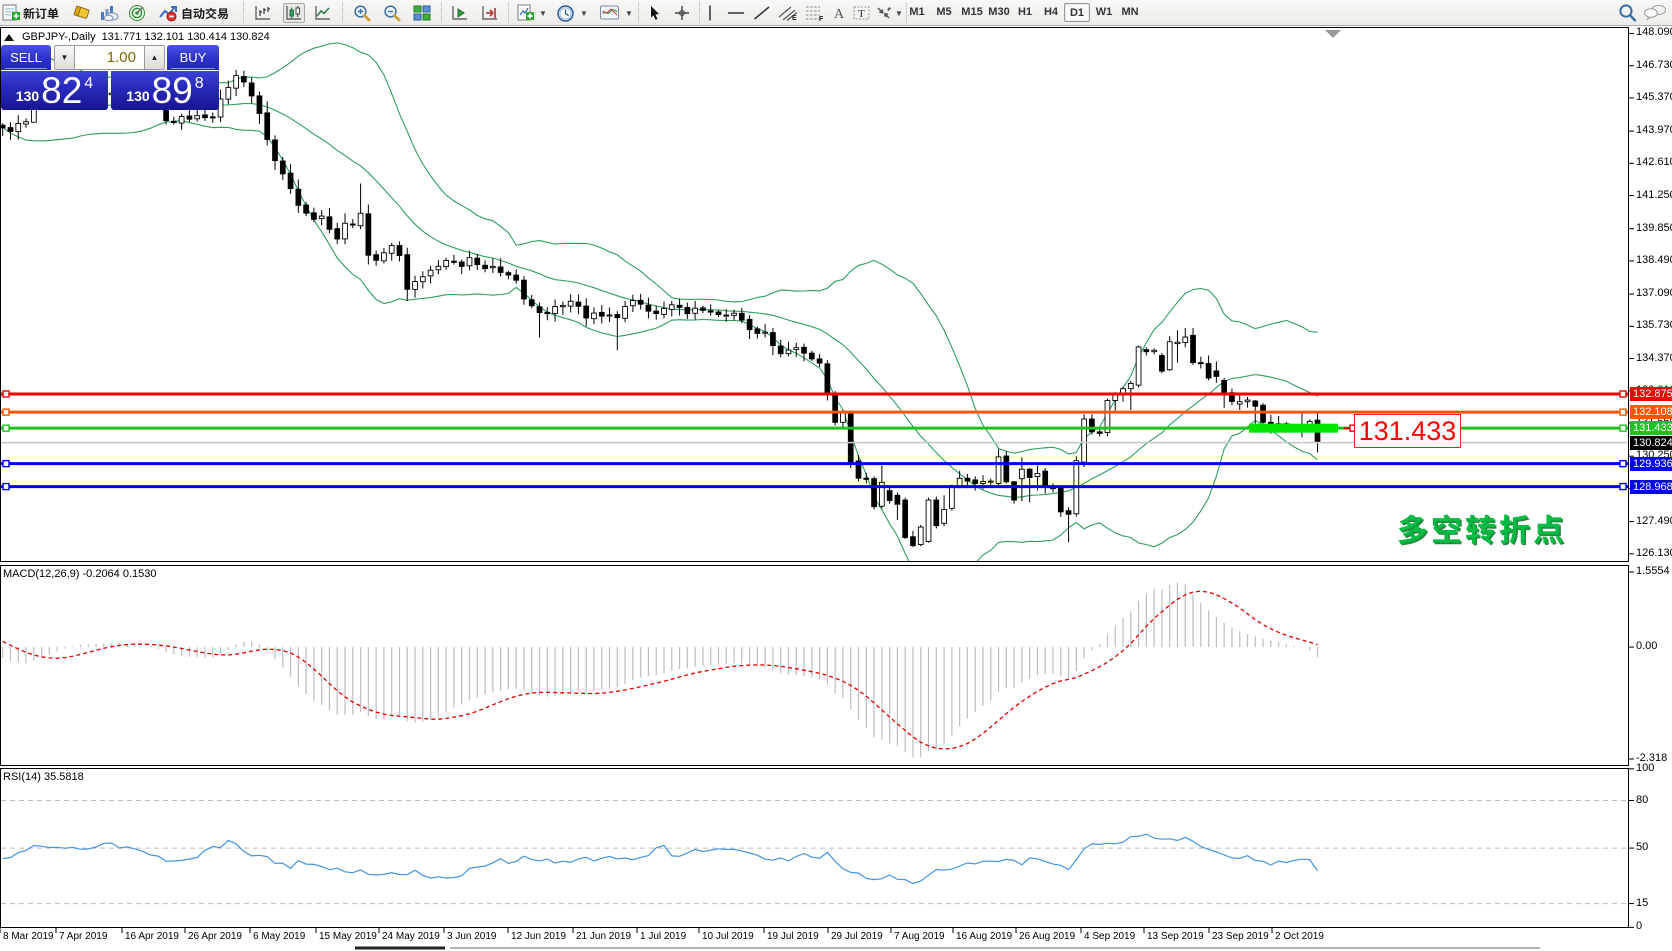 The image size is (1672, 951). What do you see at coordinates (1642, 847) in the screenshot?
I see `rsi-axis-label: 50` at bounding box center [1642, 847].